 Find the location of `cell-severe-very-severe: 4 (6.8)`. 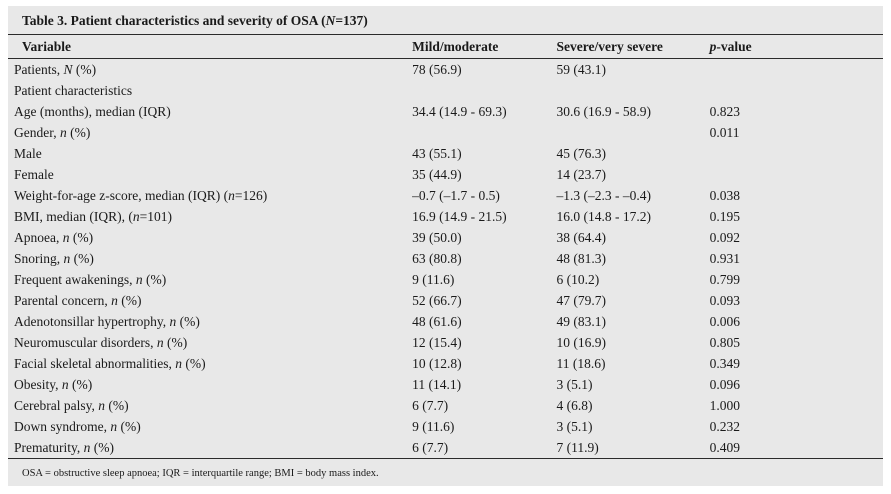

cell-severe-very-severe: 4 (6.8) is located at coordinates (574, 405).